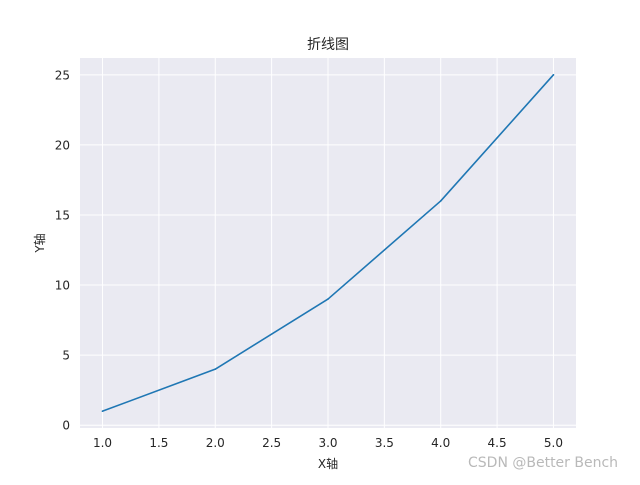  Describe the element at coordinates (497, 443) in the screenshot. I see `x-tick-label: 4.5` at that location.